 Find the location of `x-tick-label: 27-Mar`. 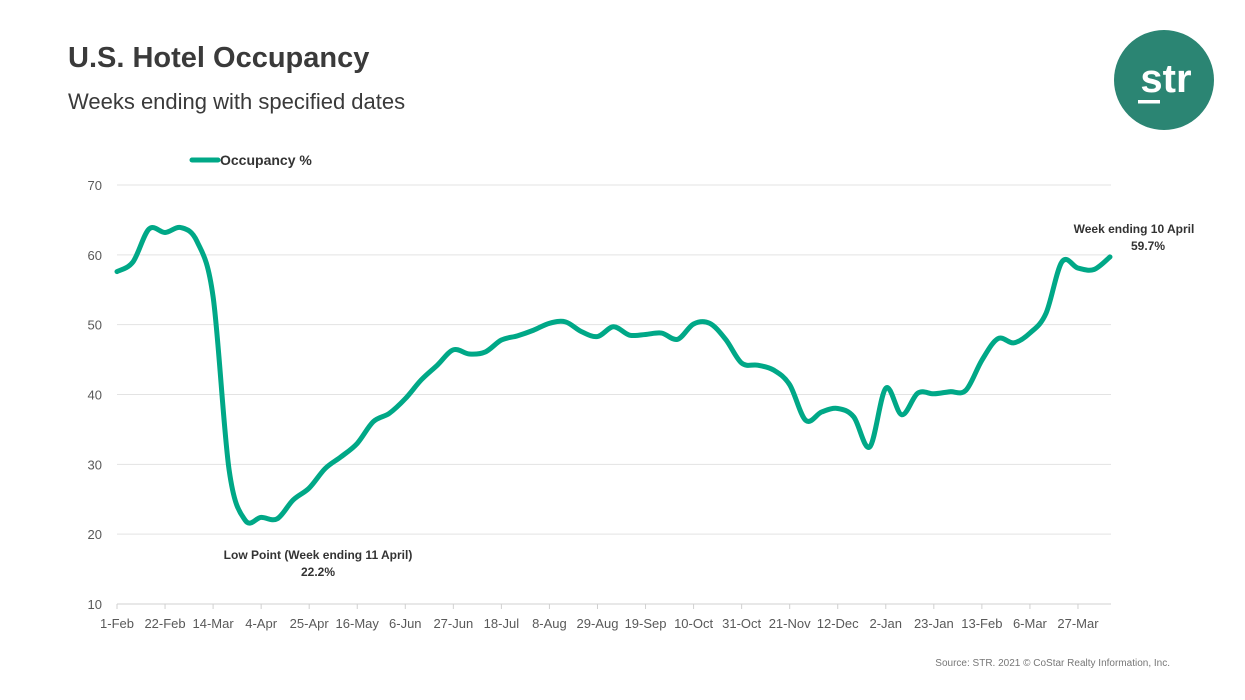

x-tick-label: 27-Mar is located at coordinates (1078, 623).